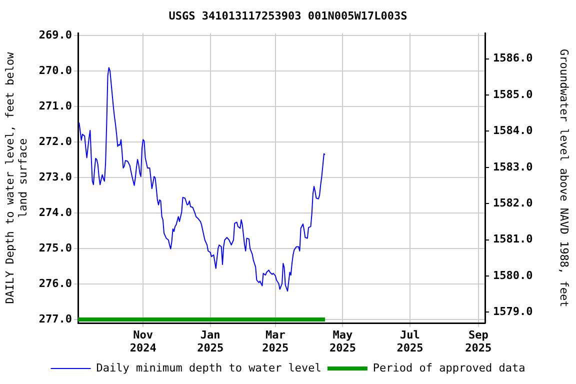  What do you see at coordinates (55, 71) in the screenshot?
I see `y-tick-label: 270.0` at bounding box center [55, 71].